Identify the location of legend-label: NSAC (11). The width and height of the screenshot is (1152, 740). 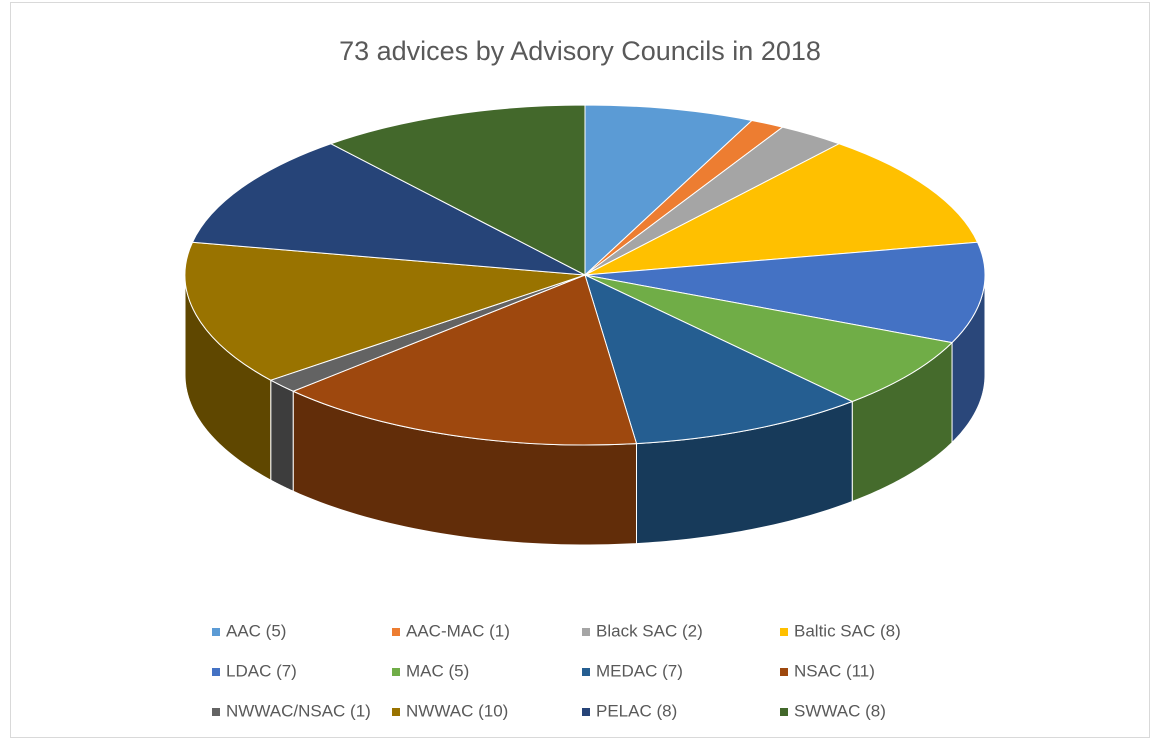
(834, 670).